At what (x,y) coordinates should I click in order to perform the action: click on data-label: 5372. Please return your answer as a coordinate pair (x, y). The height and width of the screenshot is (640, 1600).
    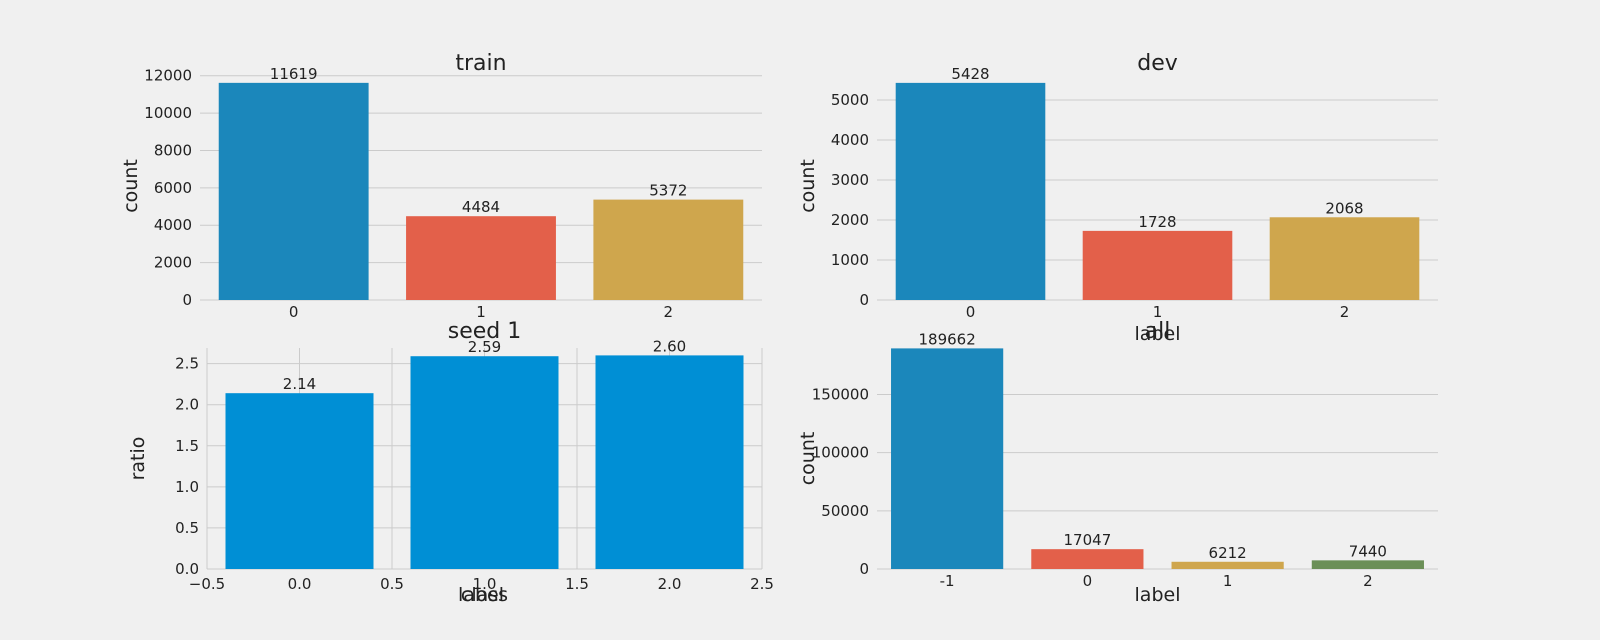
    Looking at the image, I should click on (668, 191).